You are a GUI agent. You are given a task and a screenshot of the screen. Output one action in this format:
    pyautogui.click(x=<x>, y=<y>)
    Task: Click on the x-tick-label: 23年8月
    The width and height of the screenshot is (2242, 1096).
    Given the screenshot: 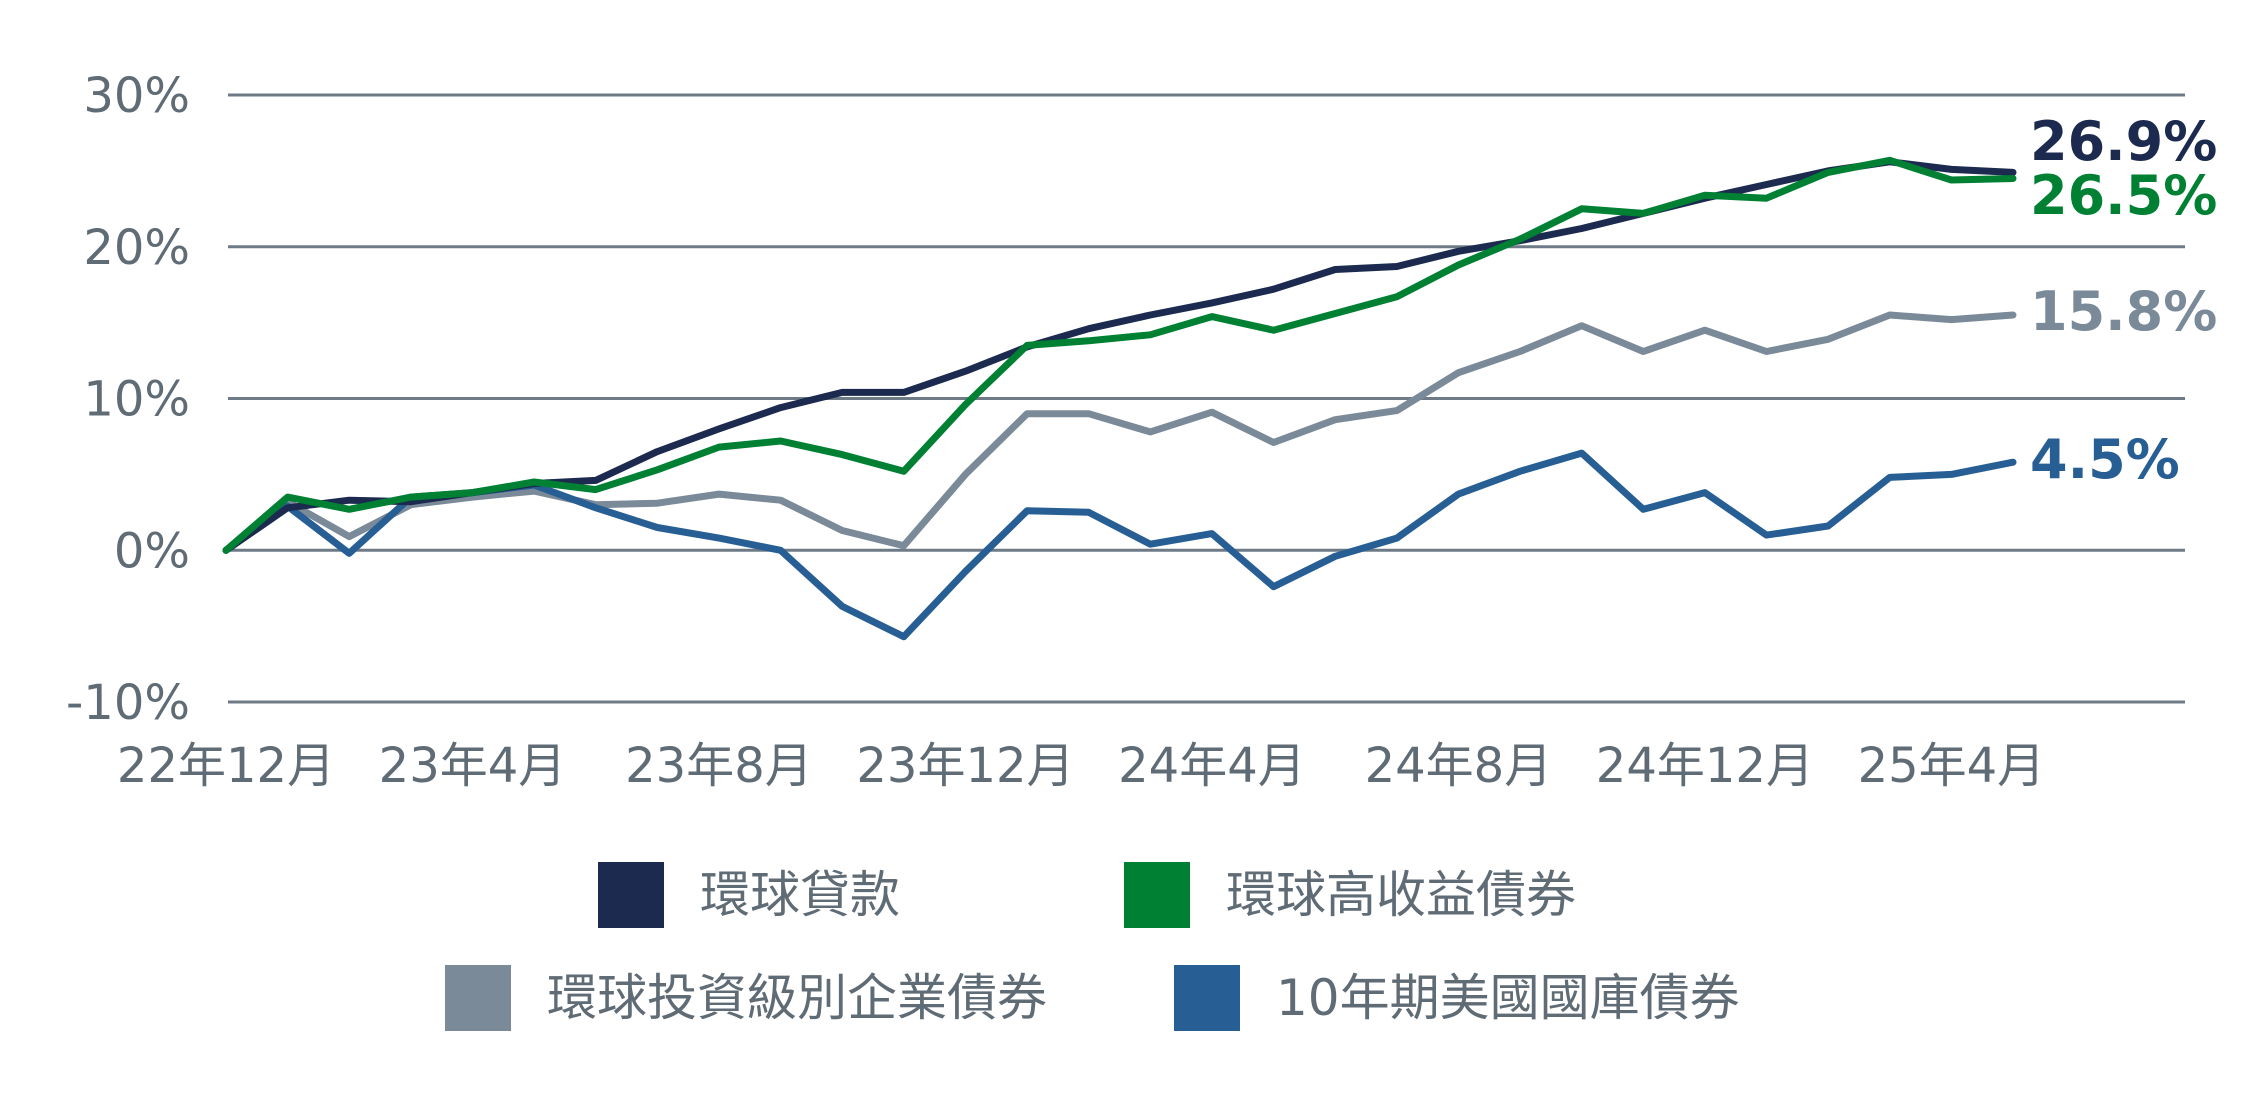 What is the action you would take?
    pyautogui.click(x=719, y=766)
    